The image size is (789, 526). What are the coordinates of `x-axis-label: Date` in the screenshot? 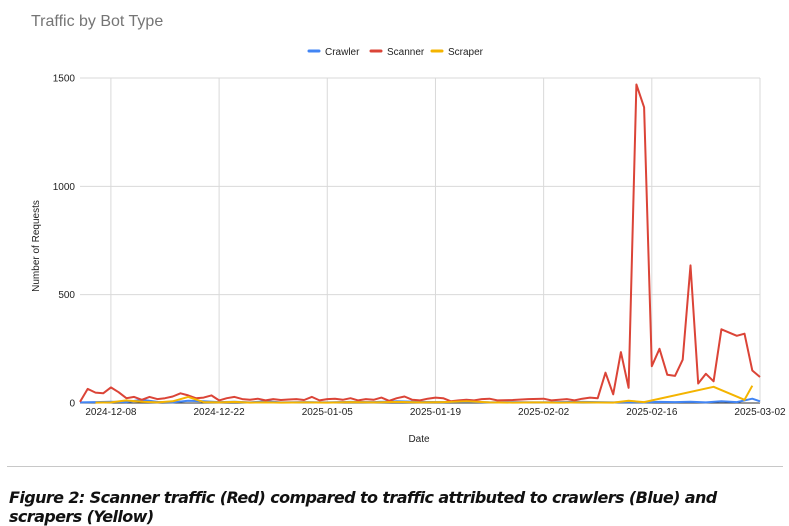 It's located at (419, 439).